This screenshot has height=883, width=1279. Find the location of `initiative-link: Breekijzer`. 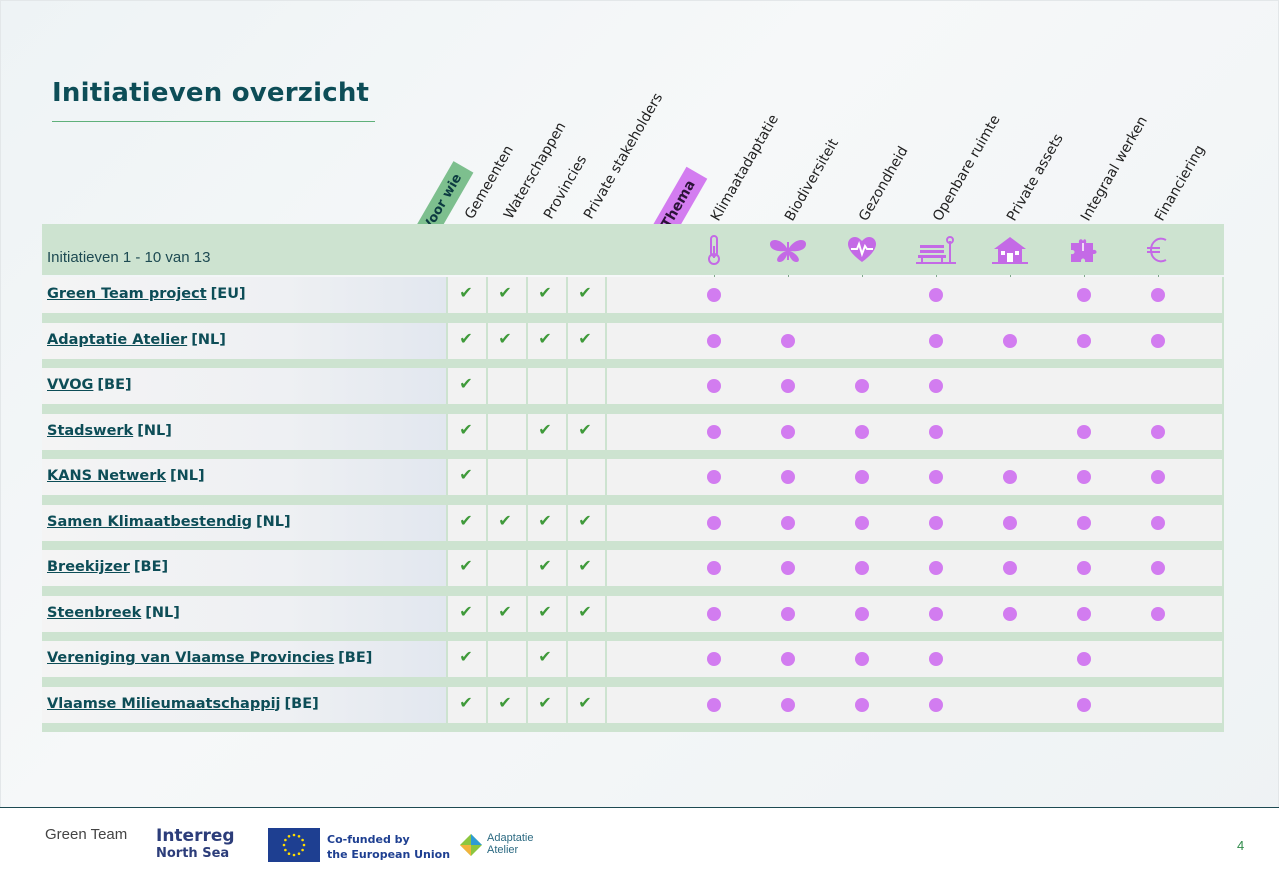

initiative-link: Breekijzer is located at coordinates (88, 567).